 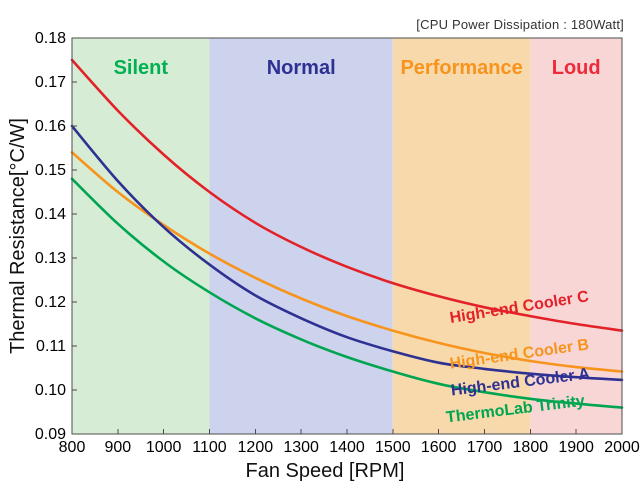 I want to click on cpu-power-annotation: [CPU Power Dissipation : 180Watt], so click(x=520, y=24).